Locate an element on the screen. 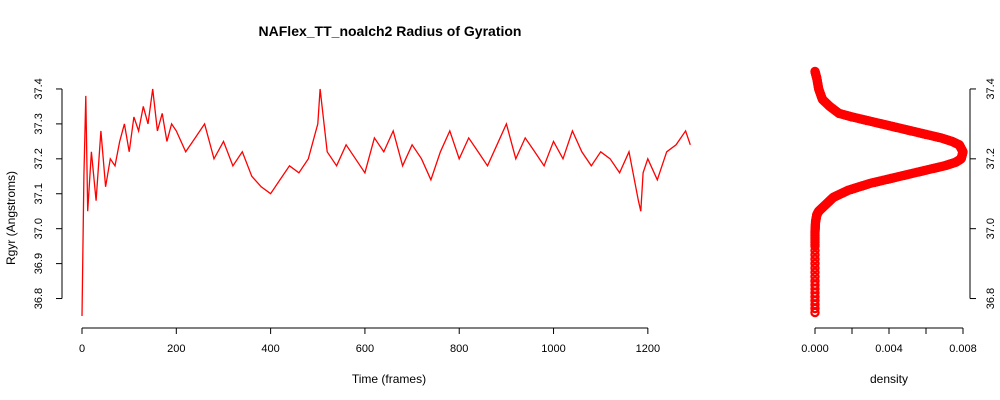 The height and width of the screenshot is (400, 1000). x-tick-label: 400 is located at coordinates (270, 349).